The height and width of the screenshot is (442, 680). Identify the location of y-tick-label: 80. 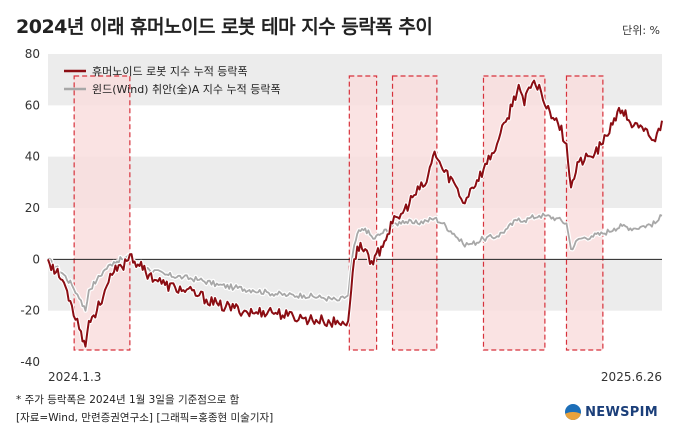
(32, 54).